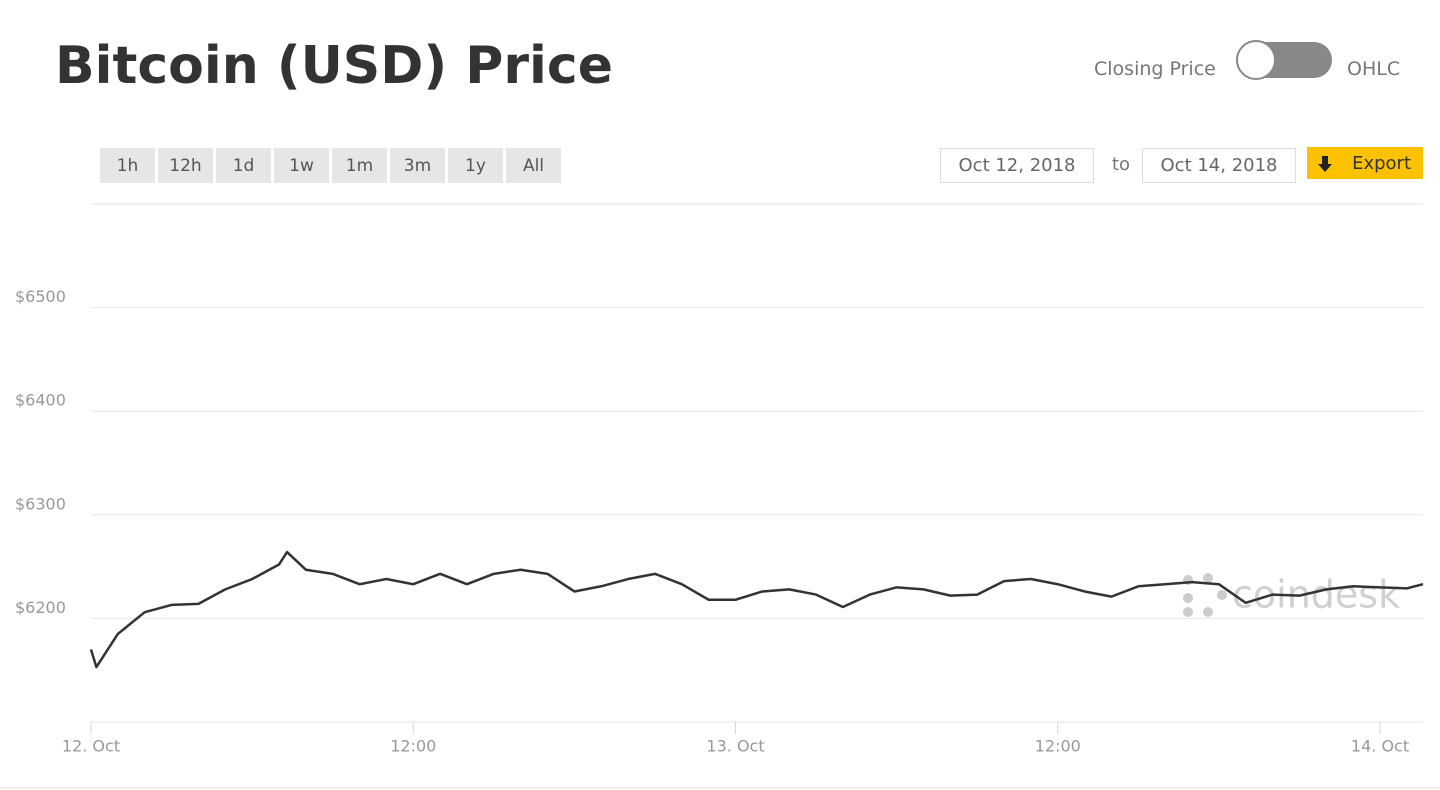 This screenshot has width=1440, height=790. I want to click on date-input: Oct 14, 2018, so click(1219, 165).